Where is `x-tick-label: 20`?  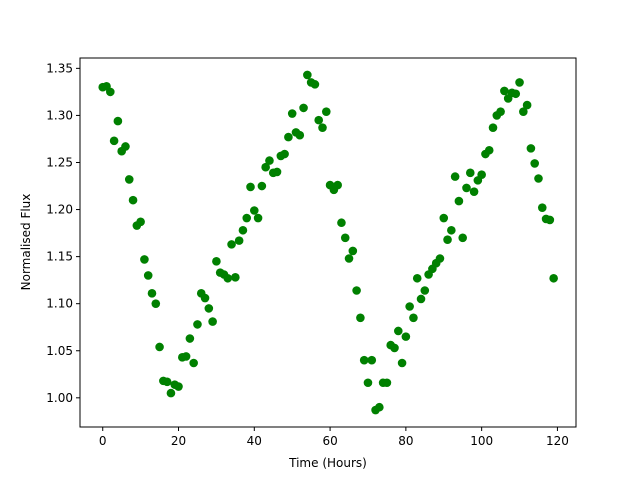 x-tick-label: 20 is located at coordinates (178, 441).